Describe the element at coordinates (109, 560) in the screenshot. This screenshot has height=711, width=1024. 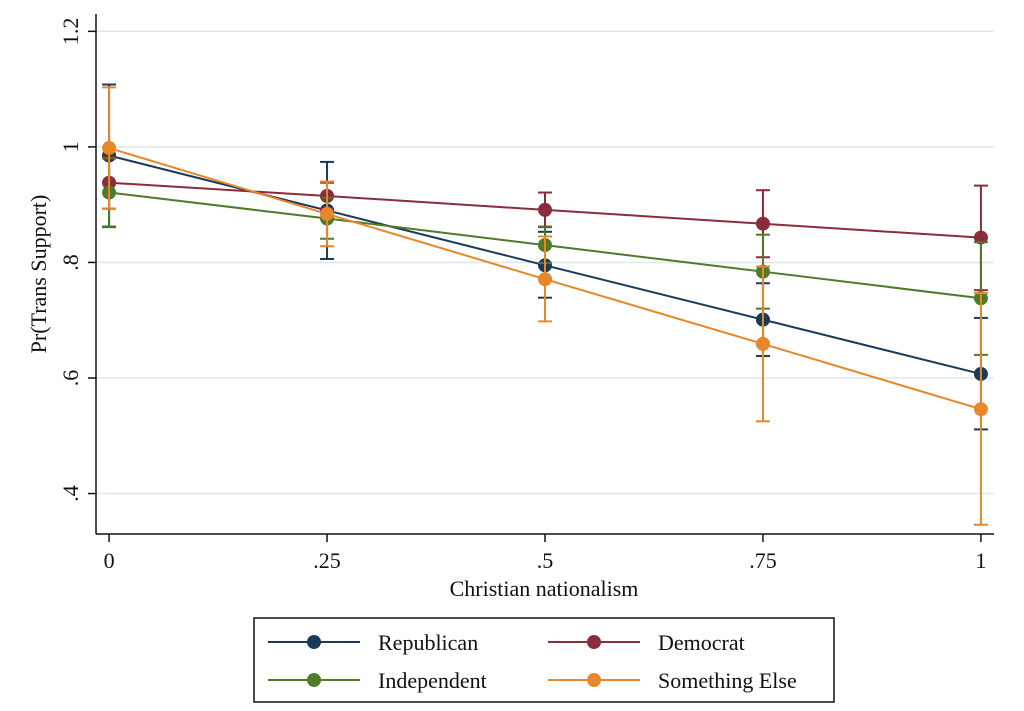
I see `x-tick-label: 0` at that location.